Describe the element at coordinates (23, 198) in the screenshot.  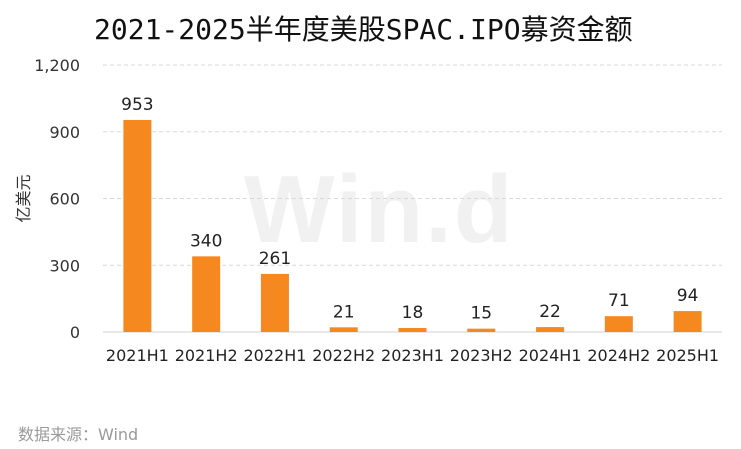
I see `y-axis-label: 亿美元` at that location.